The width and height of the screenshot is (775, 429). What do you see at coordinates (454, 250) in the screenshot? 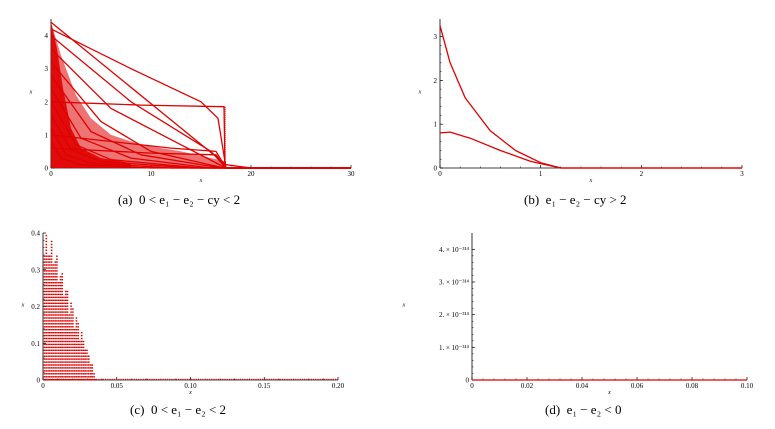
I see `d-y-tick-label: 4. × 10⁻³¹⁴` at bounding box center [454, 250].